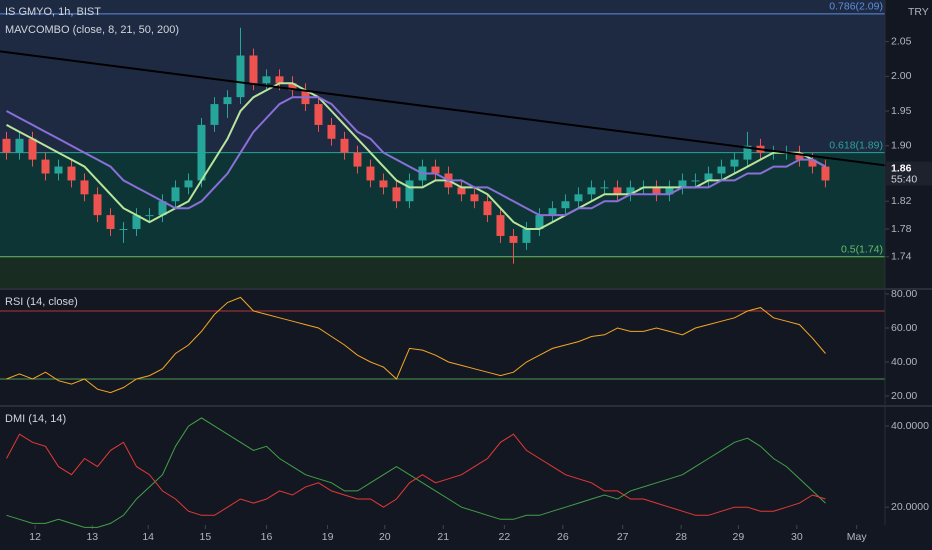 The width and height of the screenshot is (932, 550). I want to click on y-tick-label: 40.00, so click(904, 362).